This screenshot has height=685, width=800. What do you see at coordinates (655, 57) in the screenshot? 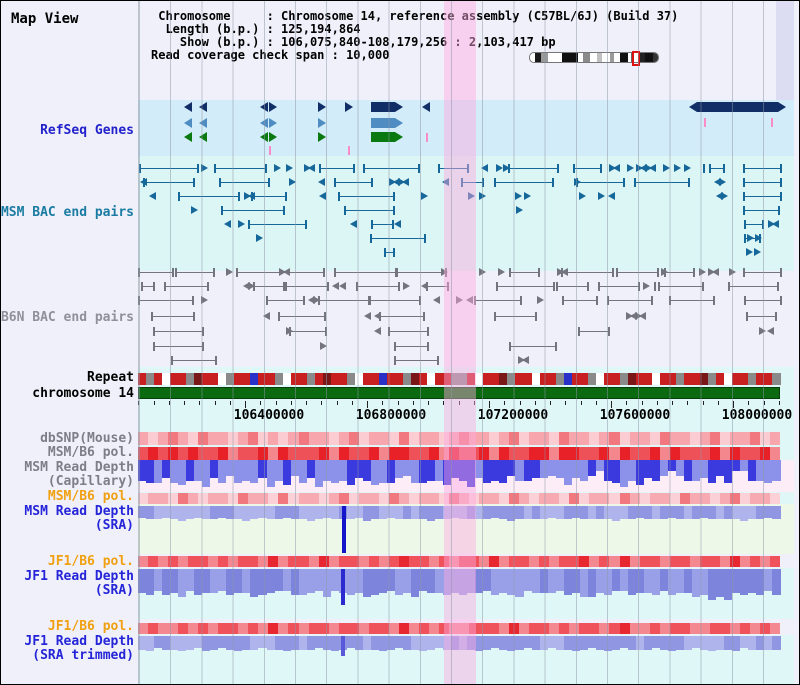
I see `ideogram-band` at bounding box center [655, 57].